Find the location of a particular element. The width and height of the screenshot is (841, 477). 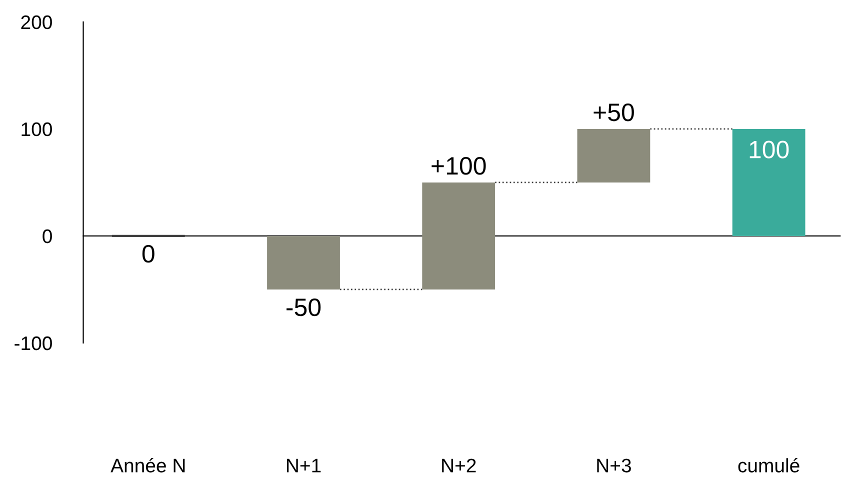

x-tick-label: N+3 is located at coordinates (614, 465).